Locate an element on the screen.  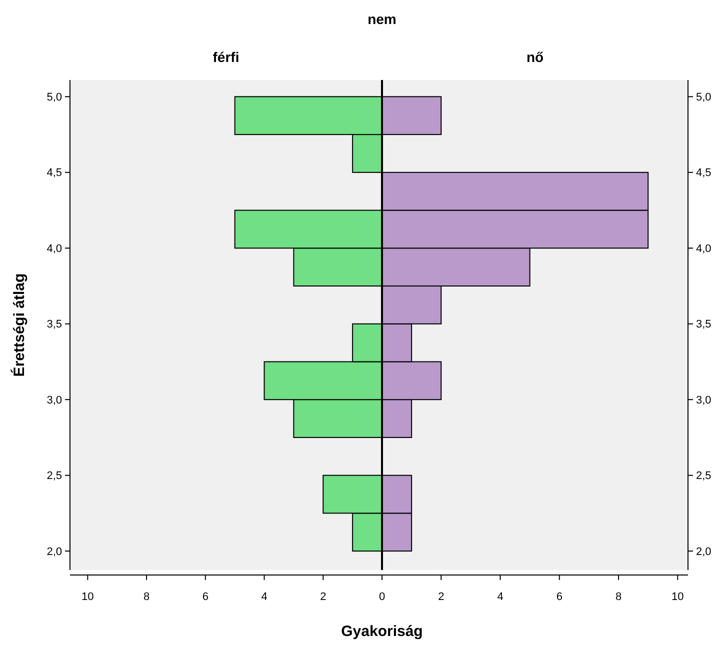
y-axis-title: Érettségi átlag is located at coordinates (19, 325).